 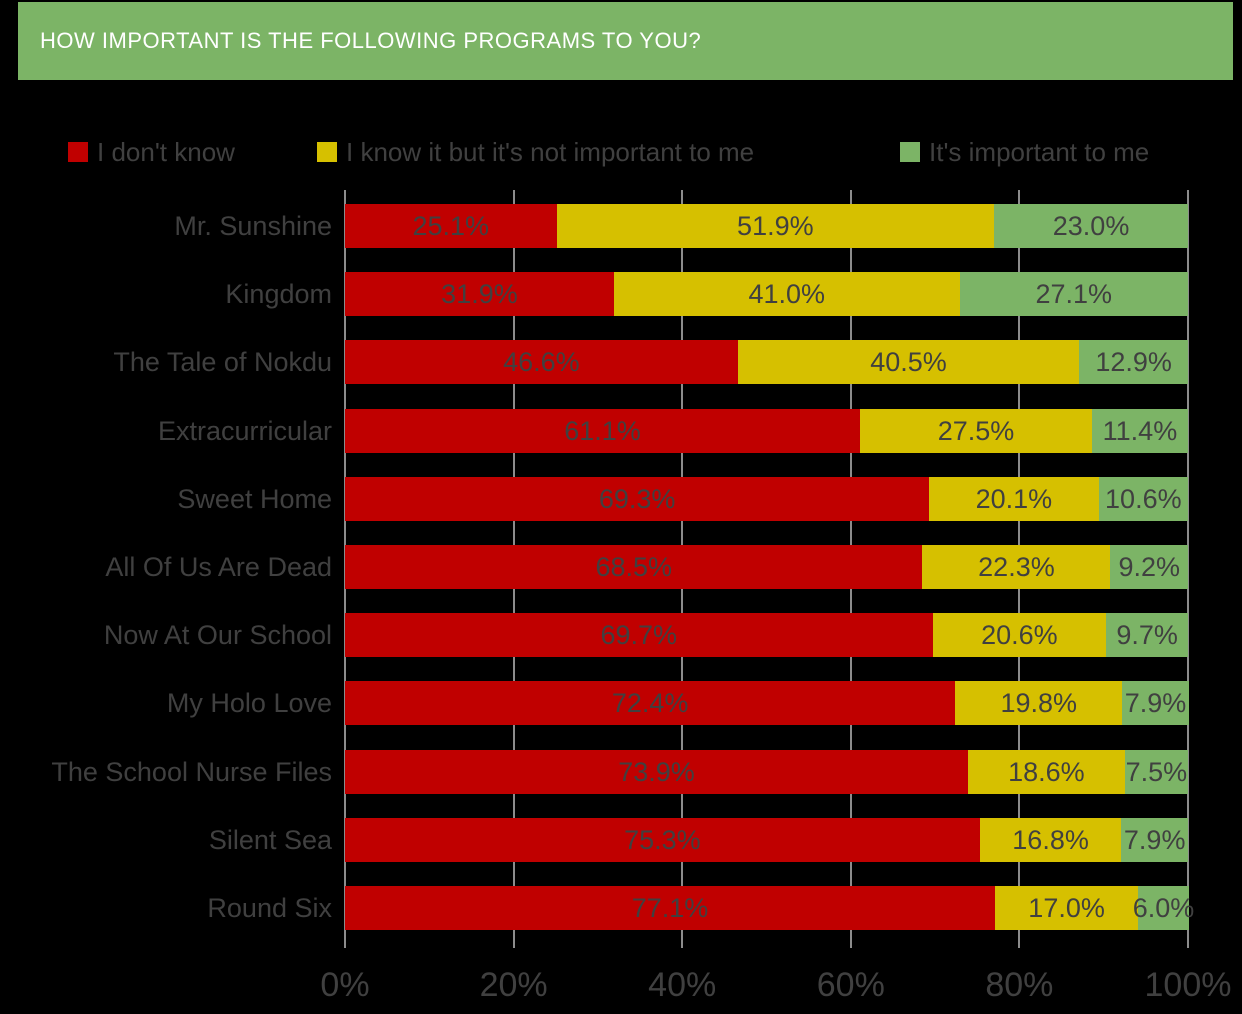 I want to click on value-label: 23.0%, so click(x=1091, y=226).